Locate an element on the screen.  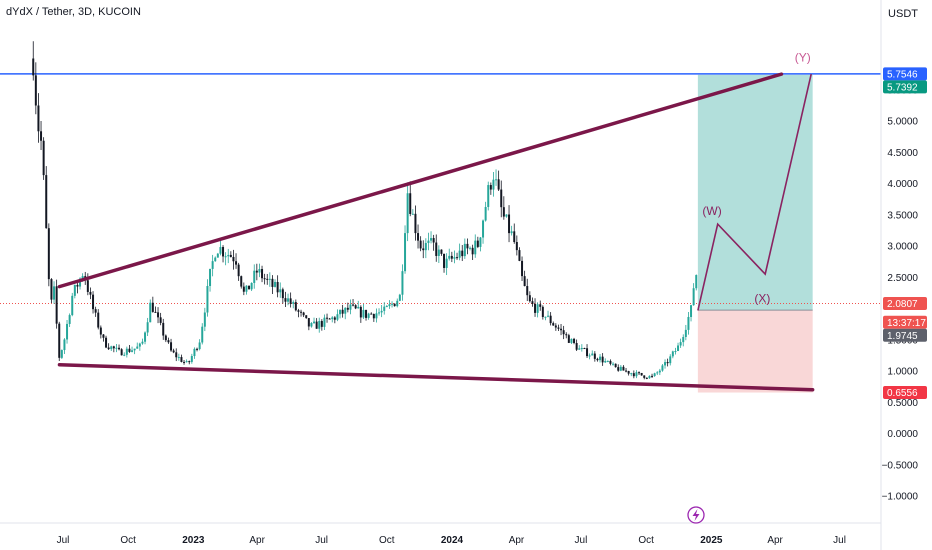
extras is located at coordinates (696, 515).